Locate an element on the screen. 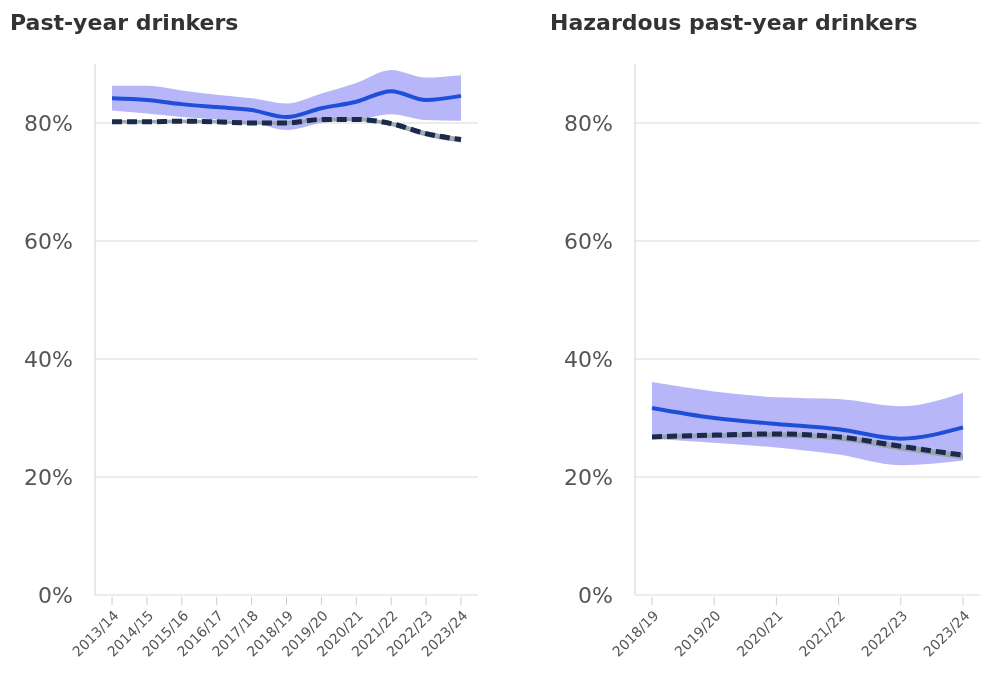  chart-title: Past-year drinkers is located at coordinates (124, 22).